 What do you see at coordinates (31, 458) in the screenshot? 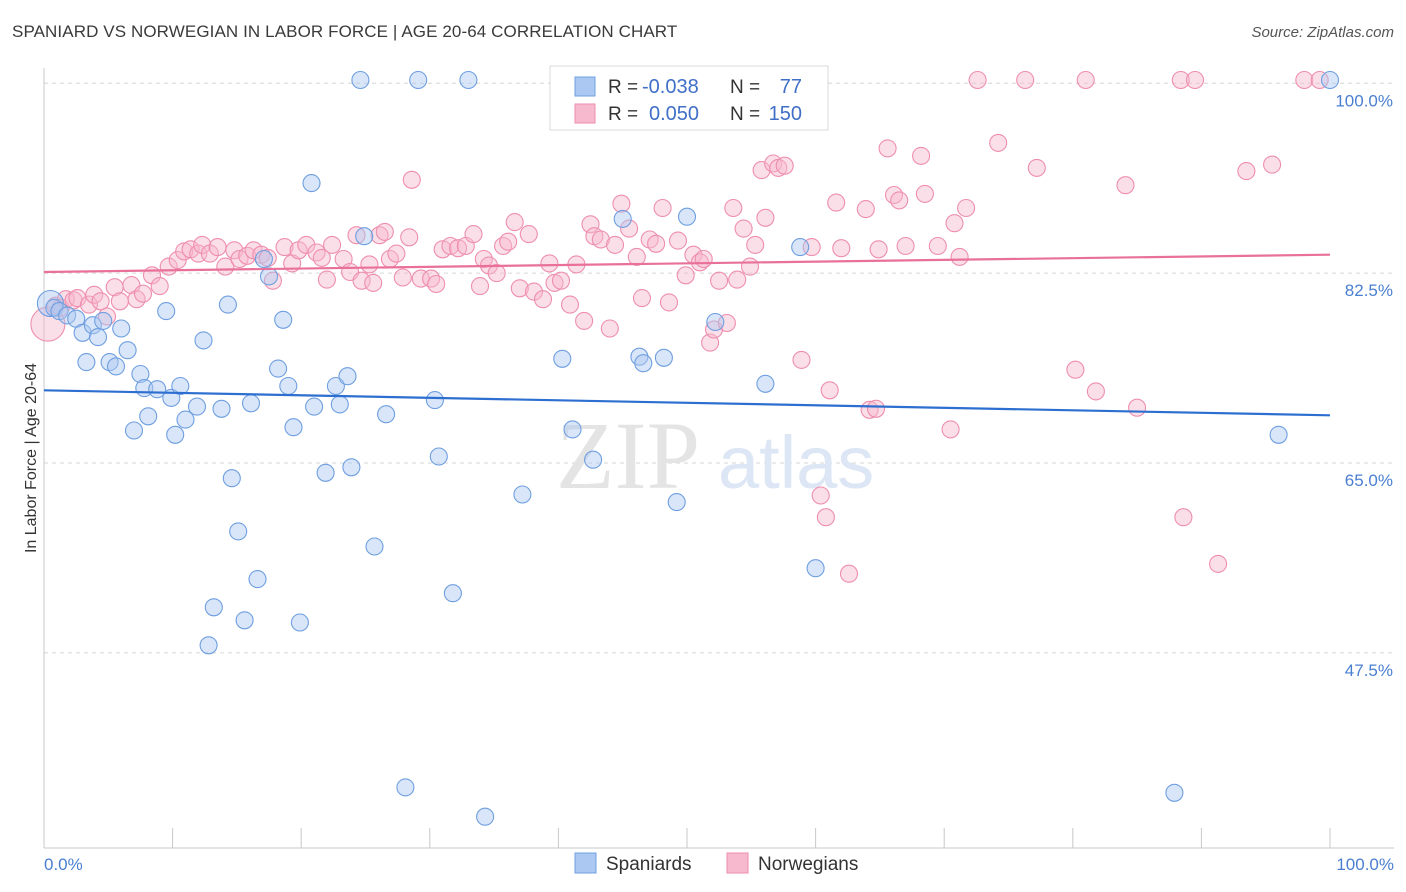
I see `y-axis-label: In Labor Force | Age 20-64` at bounding box center [31, 458].